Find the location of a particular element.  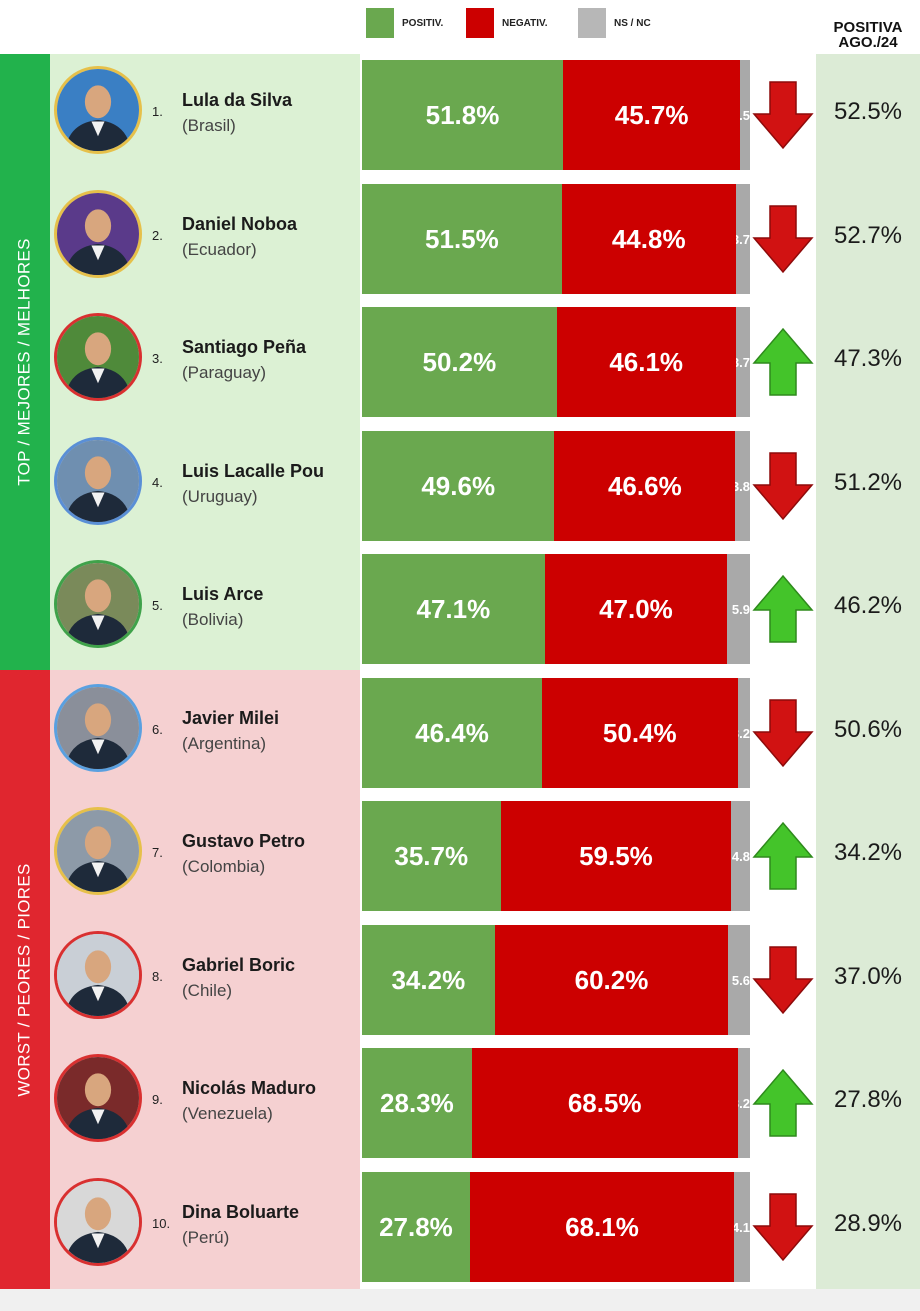

rank-number: 2. is located at coordinates (157, 235).